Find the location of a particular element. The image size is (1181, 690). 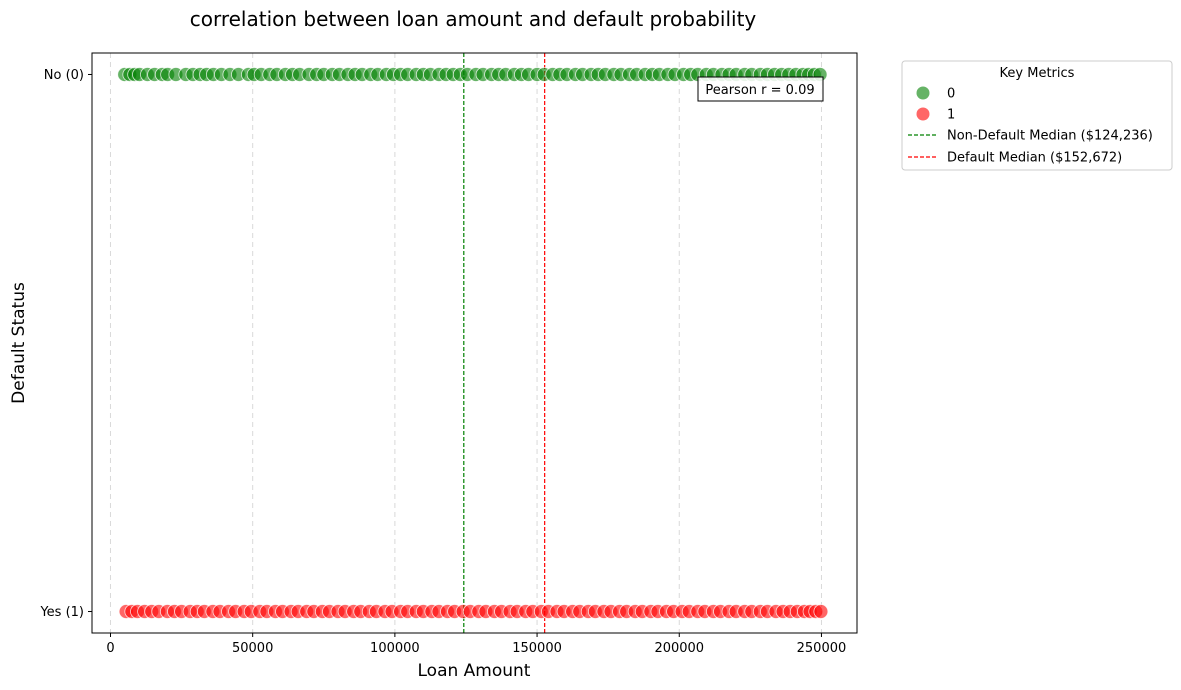

y-axis-ticks: No (0) Yes (1) is located at coordinates (65, 344).